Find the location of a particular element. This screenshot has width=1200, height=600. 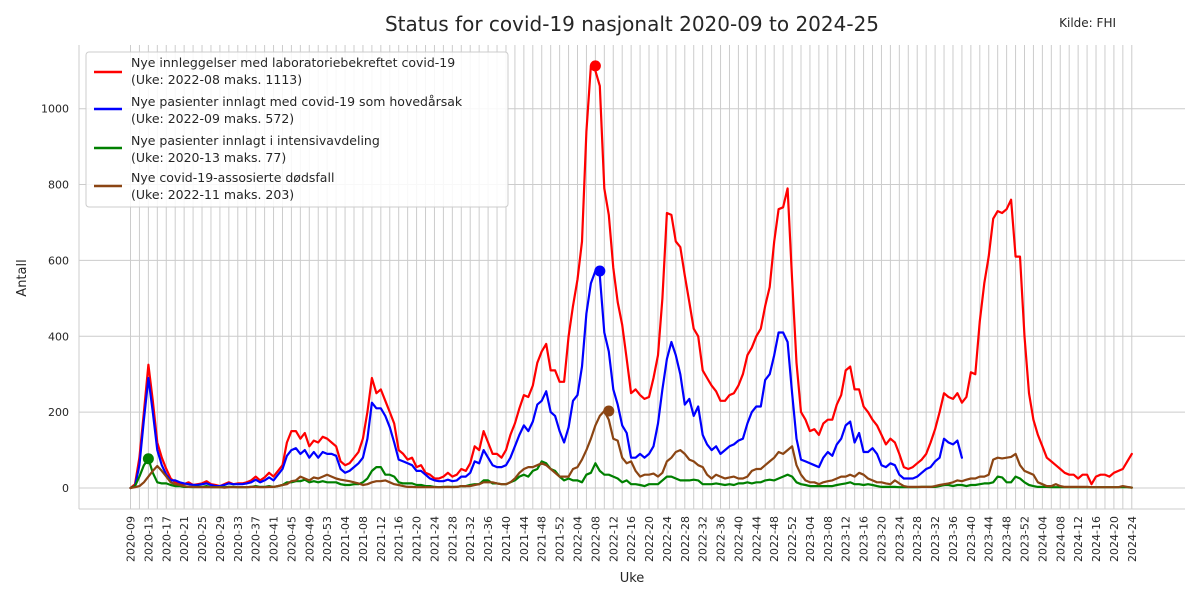

y-tick-label: 800 is located at coordinates (58, 185).